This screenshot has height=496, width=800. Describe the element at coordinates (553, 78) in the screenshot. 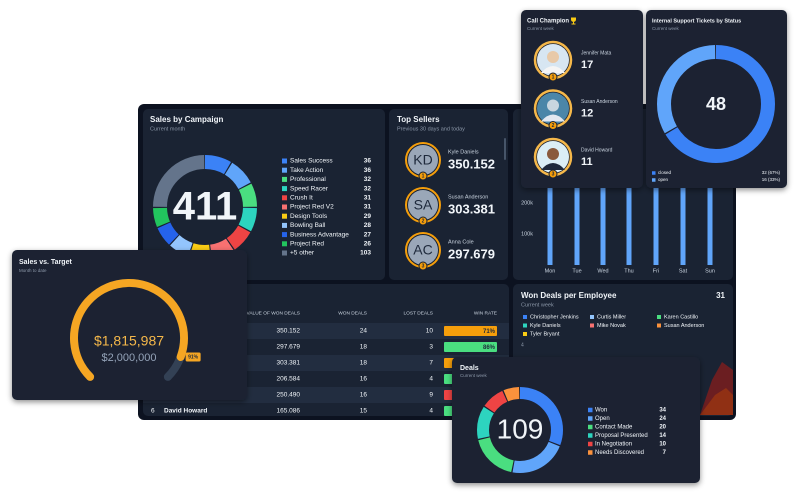

I see `rank-number: 1` at that location.